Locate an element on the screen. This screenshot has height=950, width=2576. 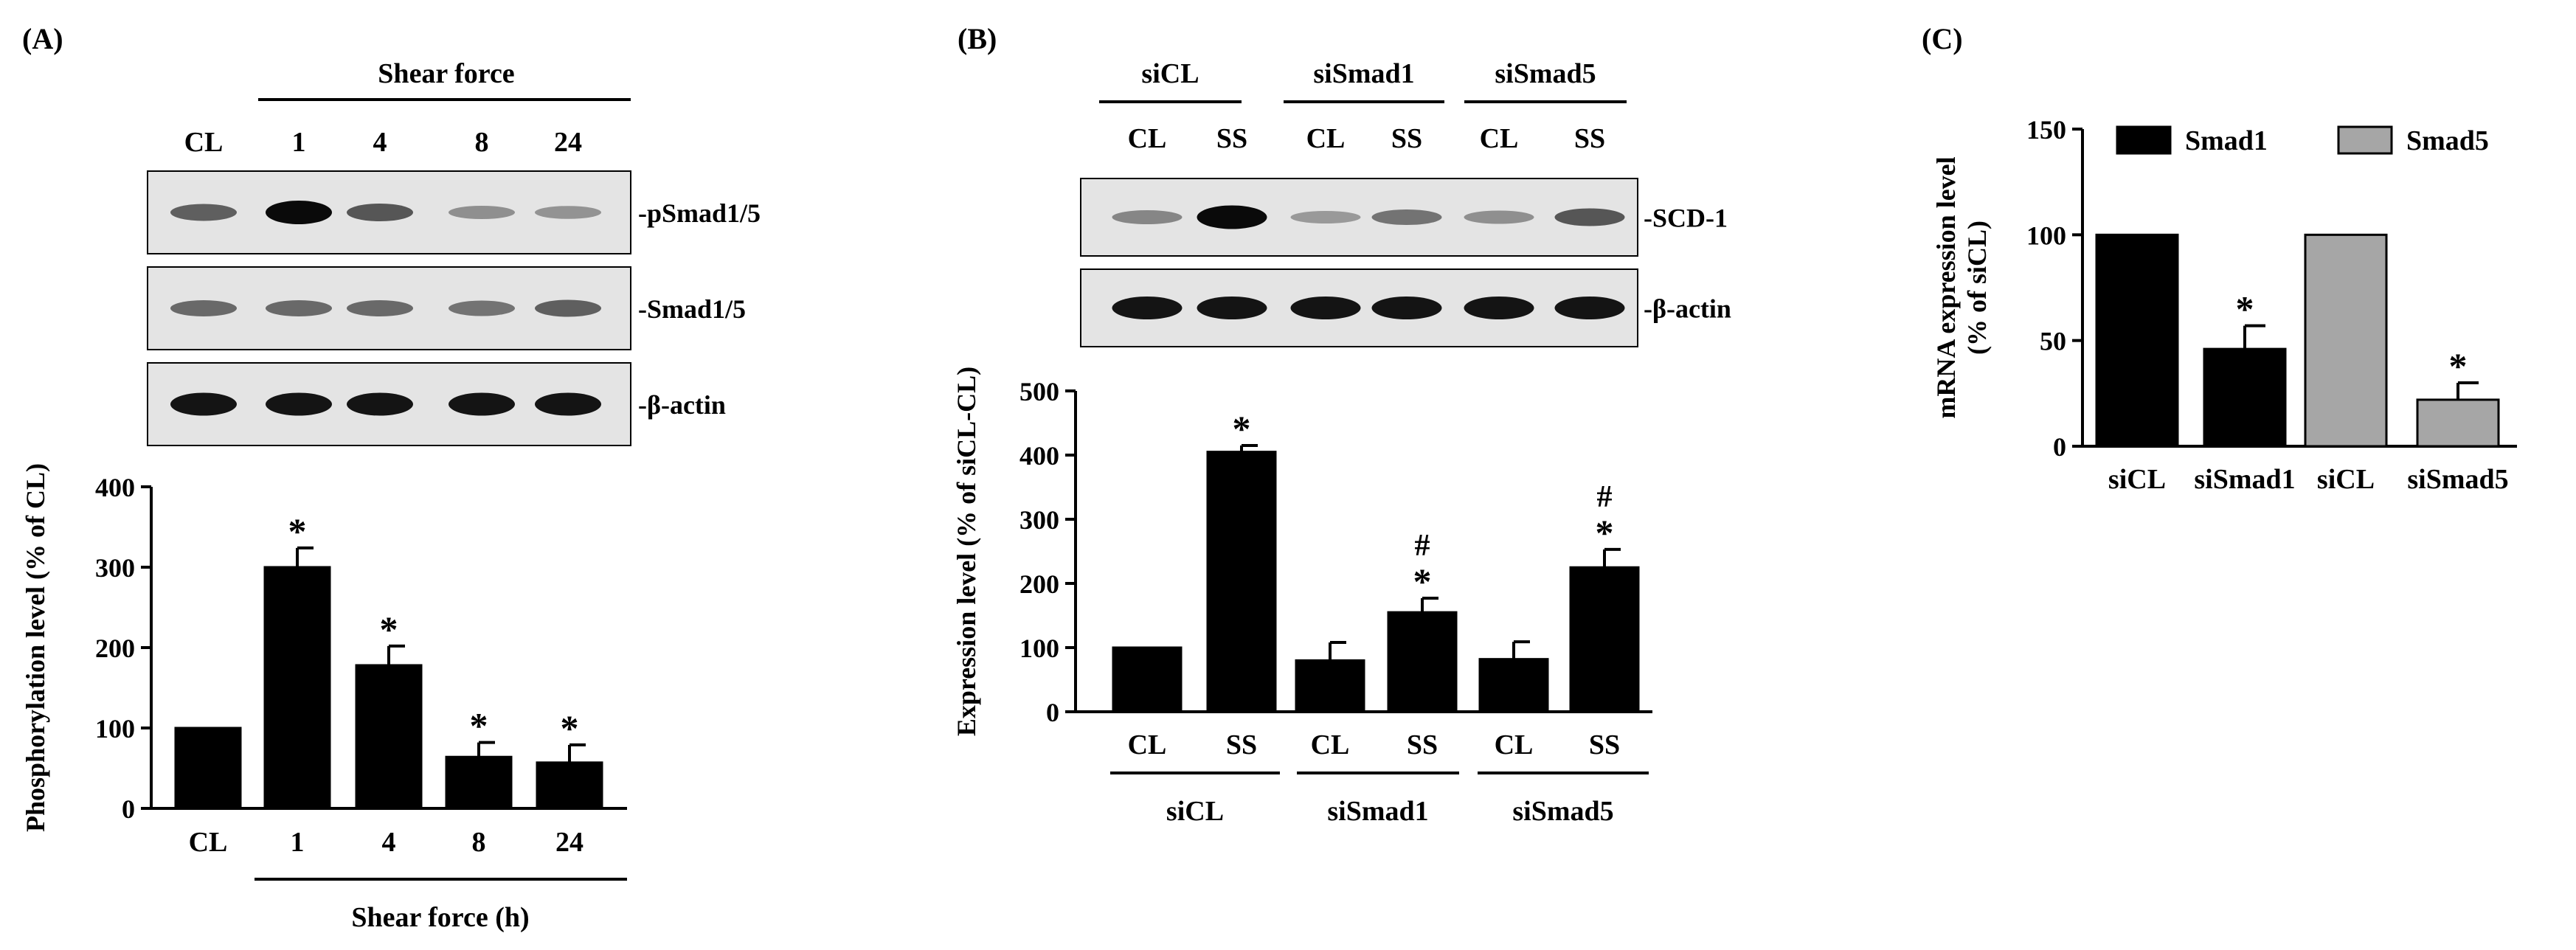
chart-c-y-axis-title: (% of siCL) is located at coordinates (1977, 288).